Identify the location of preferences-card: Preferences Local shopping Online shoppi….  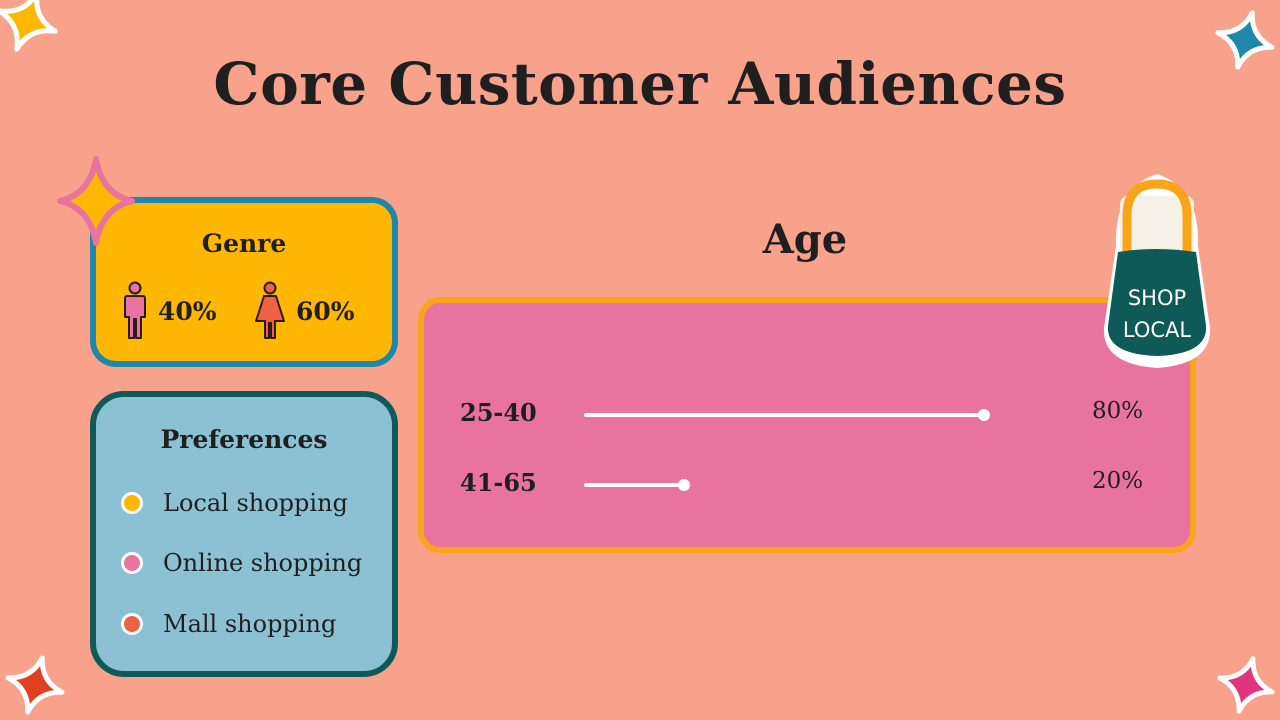
(244, 534).